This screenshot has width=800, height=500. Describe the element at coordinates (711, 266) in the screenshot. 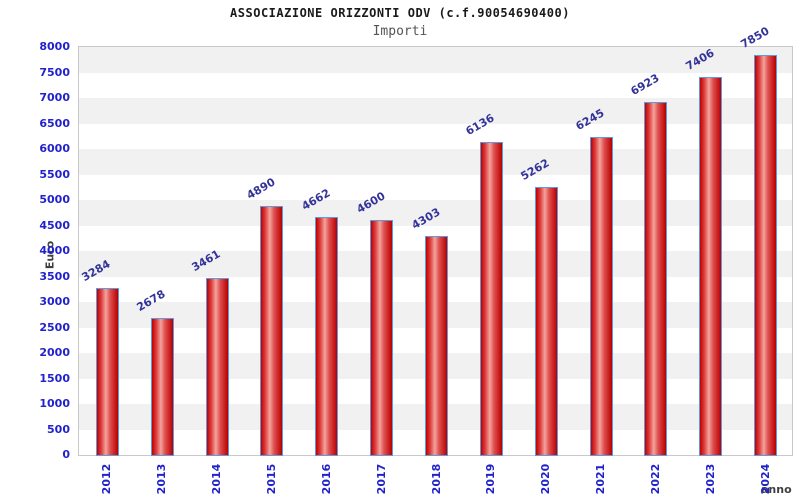

I see `bar-2023` at that location.